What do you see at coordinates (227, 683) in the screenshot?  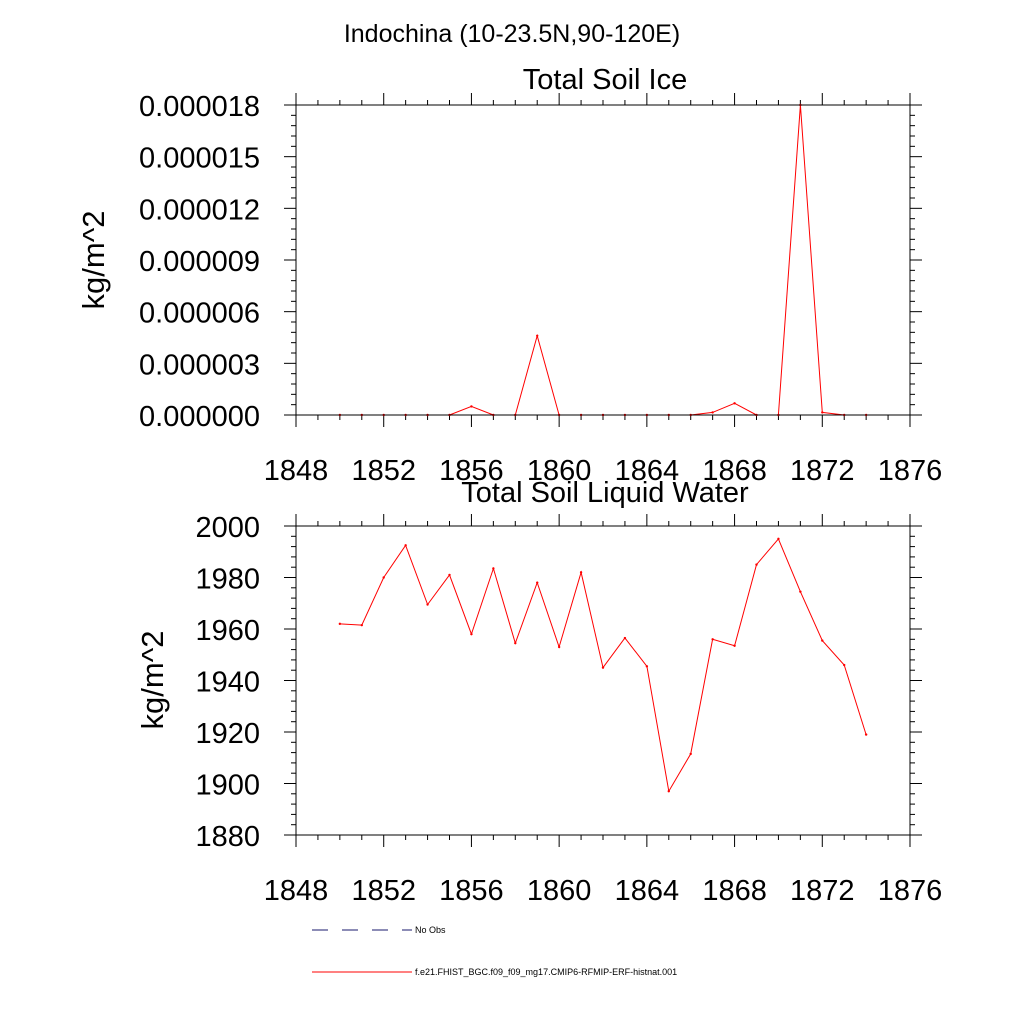 I see `y-tick-label: 1940` at bounding box center [227, 683].